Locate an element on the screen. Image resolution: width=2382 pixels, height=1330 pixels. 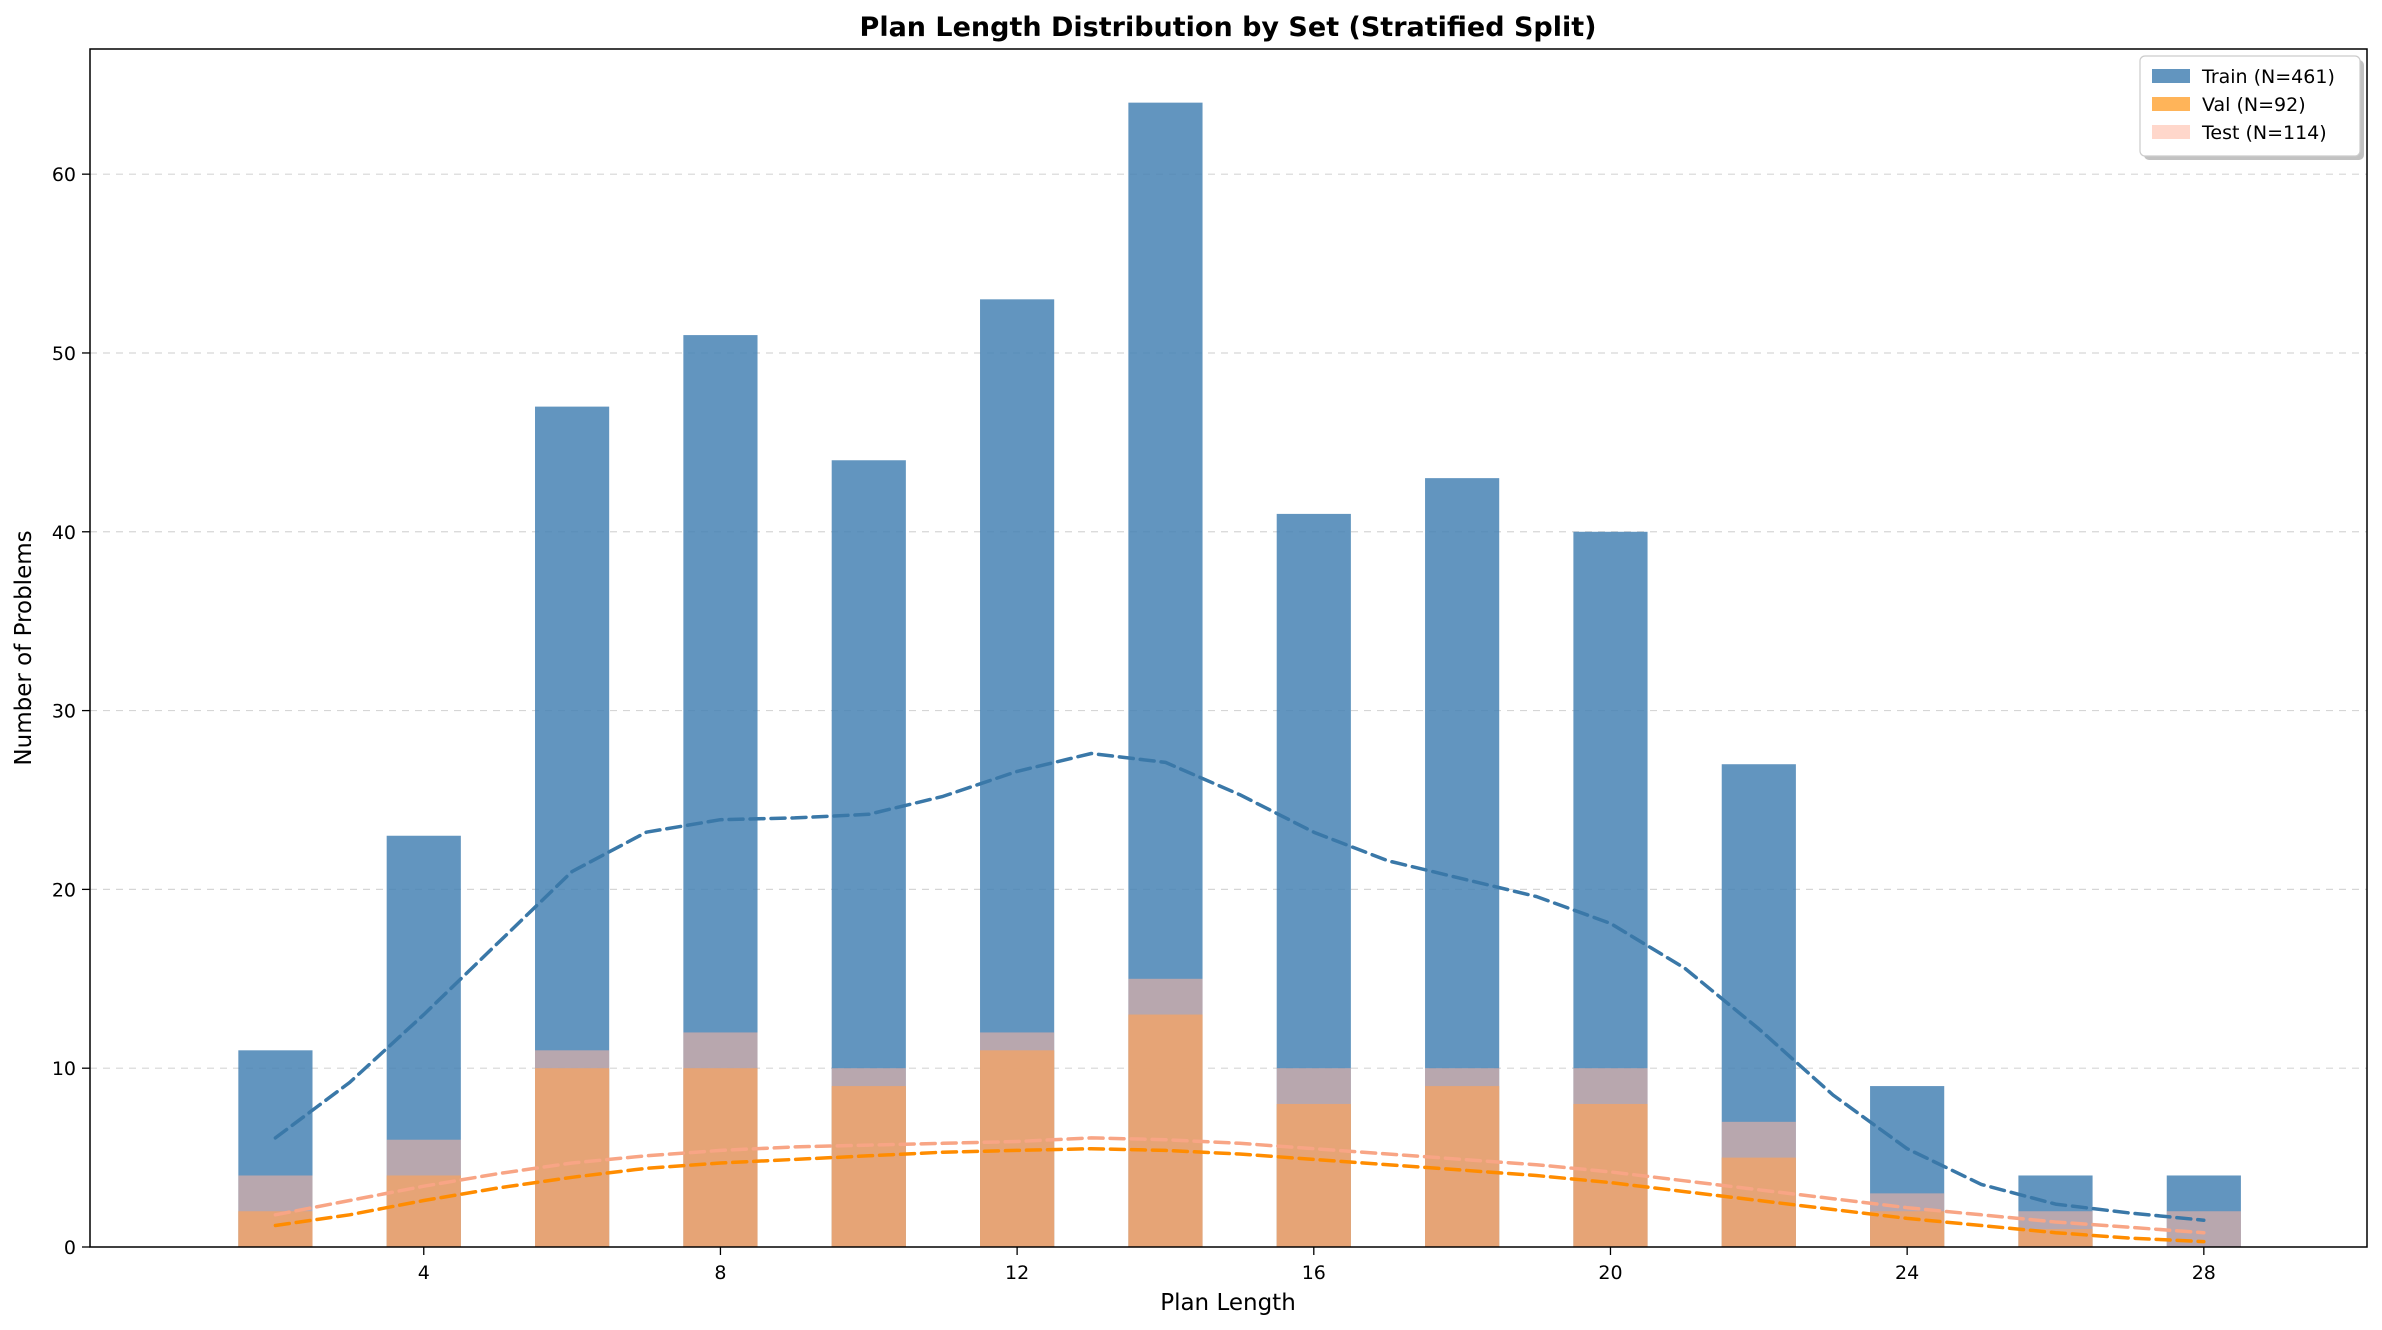
x-axis-title: Plan Length is located at coordinates (1228, 1303).